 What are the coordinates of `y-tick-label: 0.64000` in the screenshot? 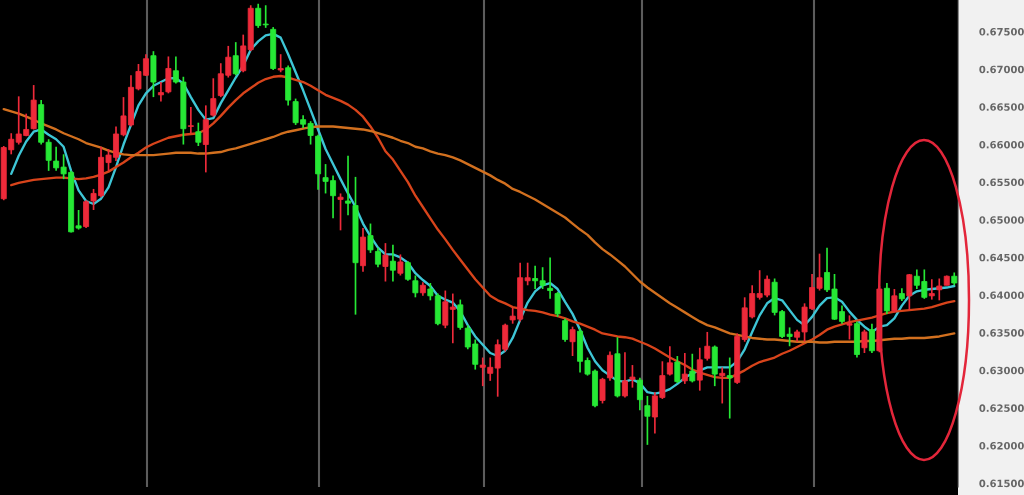 It's located at (1001, 295).